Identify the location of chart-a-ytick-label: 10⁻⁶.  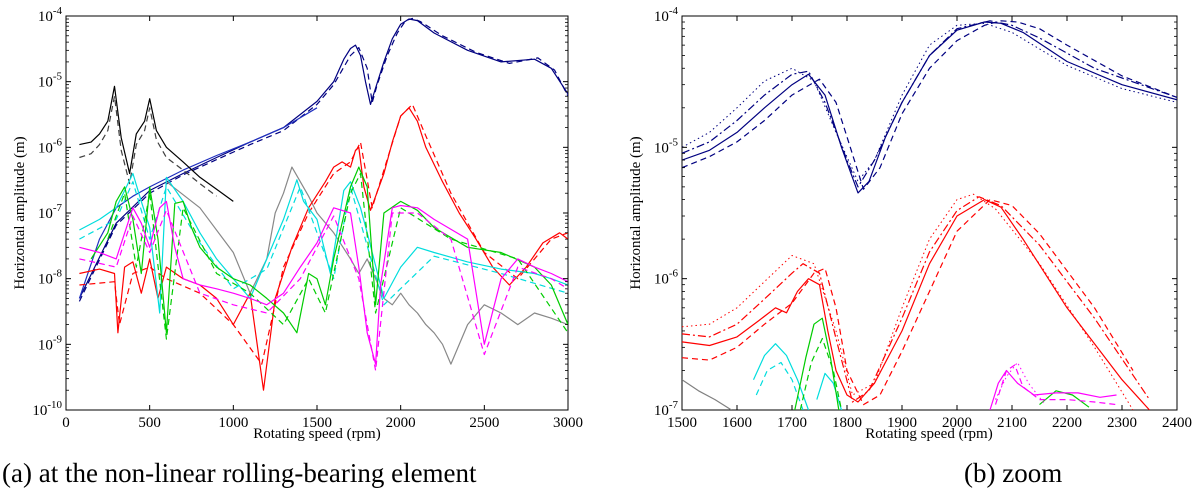
(50, 146).